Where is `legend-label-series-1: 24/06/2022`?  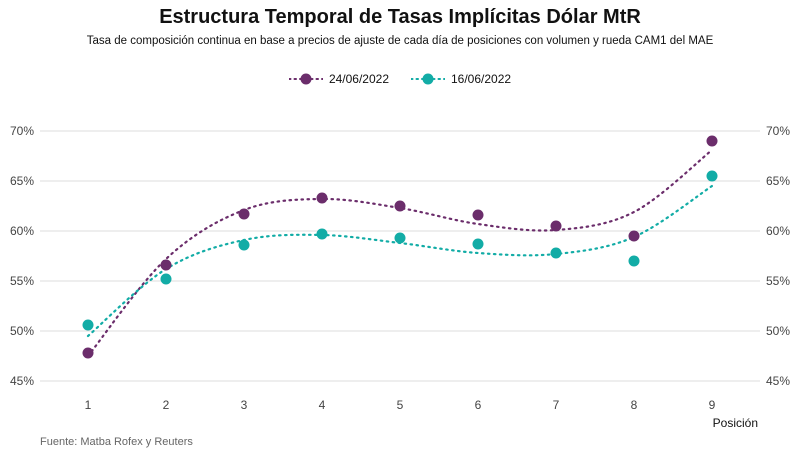 legend-label-series-1: 24/06/2022 is located at coordinates (358, 79).